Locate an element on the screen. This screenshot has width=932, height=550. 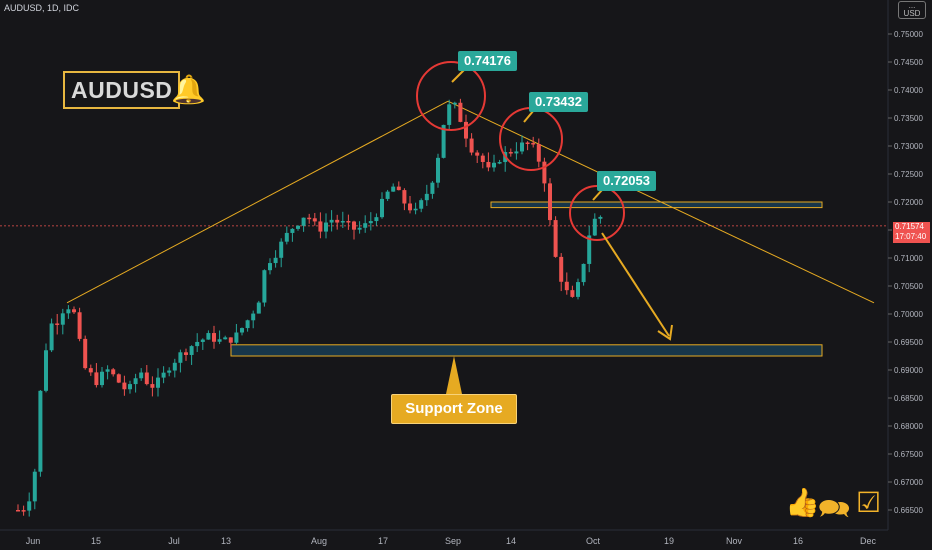
resistance-zone is located at coordinates (656, 205).